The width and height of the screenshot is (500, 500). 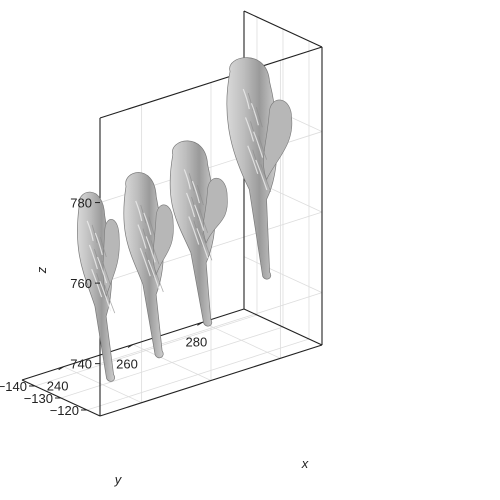 What do you see at coordinates (41, 270) in the screenshot?
I see `z-axis-title: z` at bounding box center [41, 270].